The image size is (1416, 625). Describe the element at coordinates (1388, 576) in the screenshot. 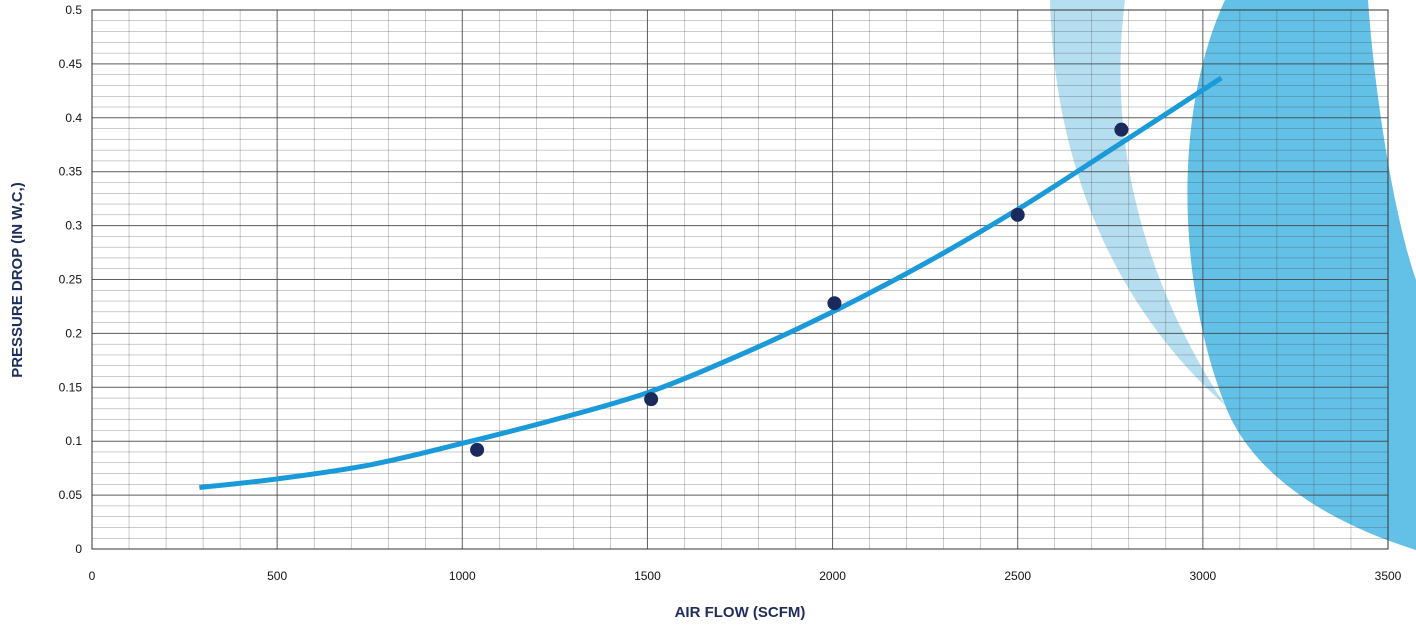

I see `x-tick-label: 3500` at that location.